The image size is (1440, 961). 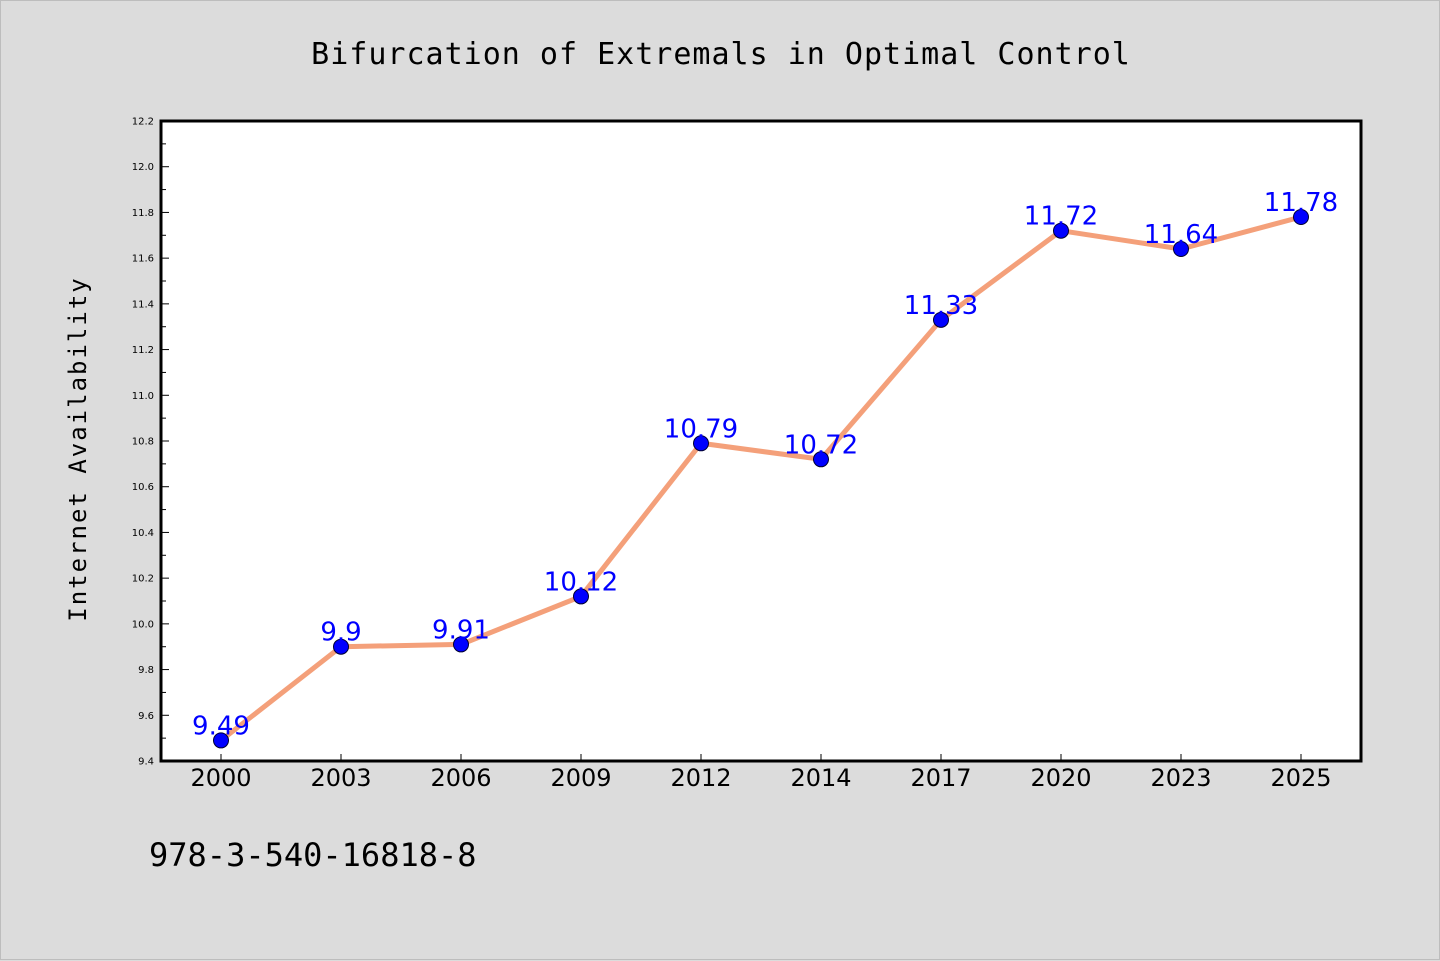 What do you see at coordinates (143, 259) in the screenshot?
I see `y-tick-label: 11.6` at bounding box center [143, 259].